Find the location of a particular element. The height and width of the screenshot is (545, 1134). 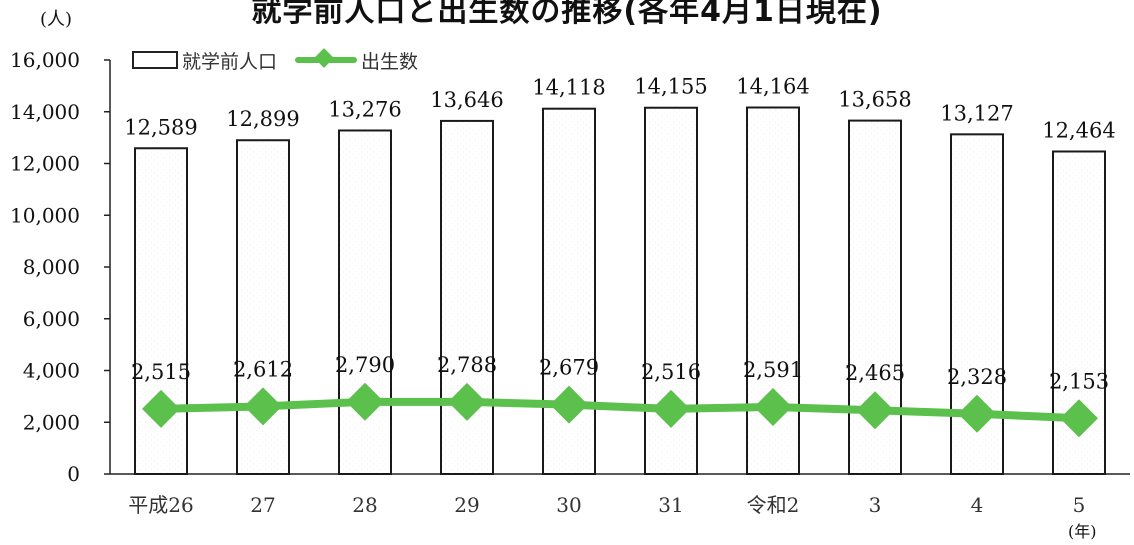

y-tick-label: 0 is located at coordinates (73, 474).